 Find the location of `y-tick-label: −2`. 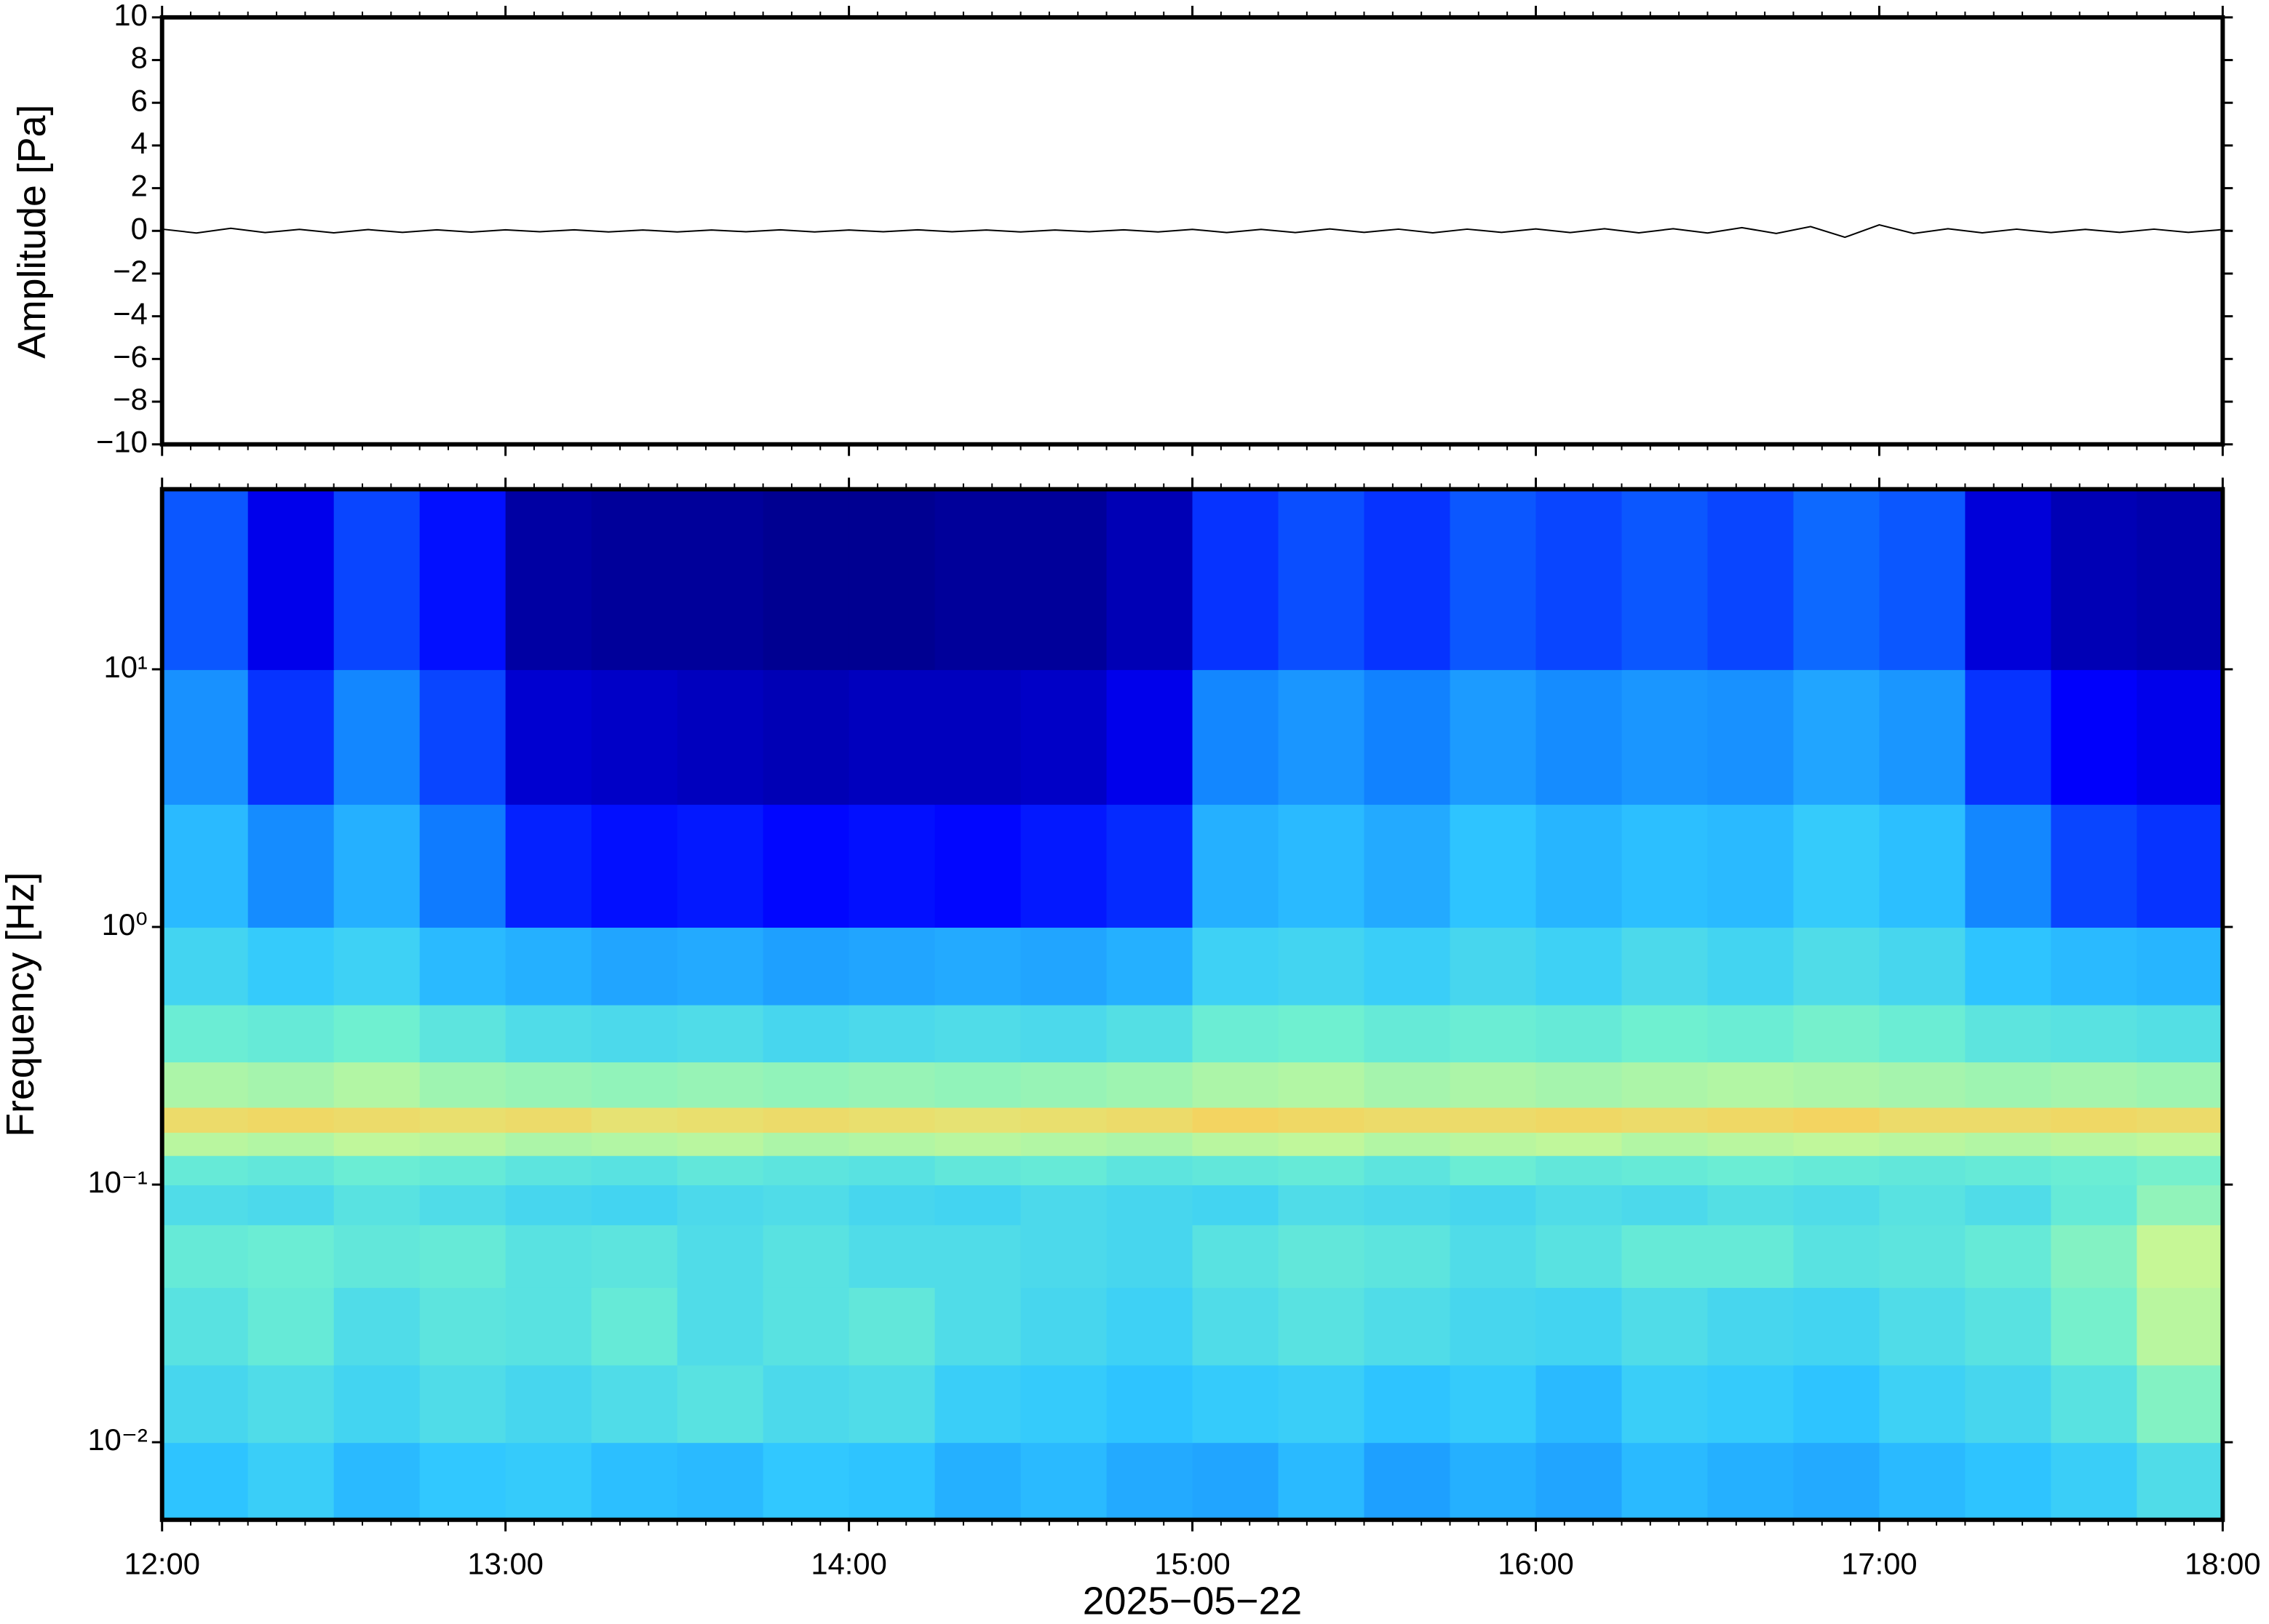

y-tick-label: −2 is located at coordinates (130, 271).